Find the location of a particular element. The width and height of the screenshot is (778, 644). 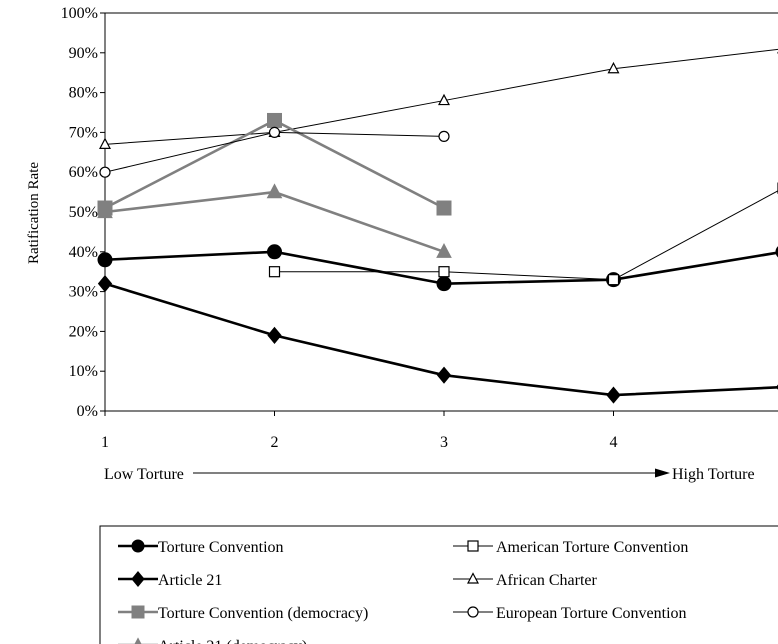

legend-label-torture-convention-democracy: Torture Convention (democracy) is located at coordinates (263, 613).